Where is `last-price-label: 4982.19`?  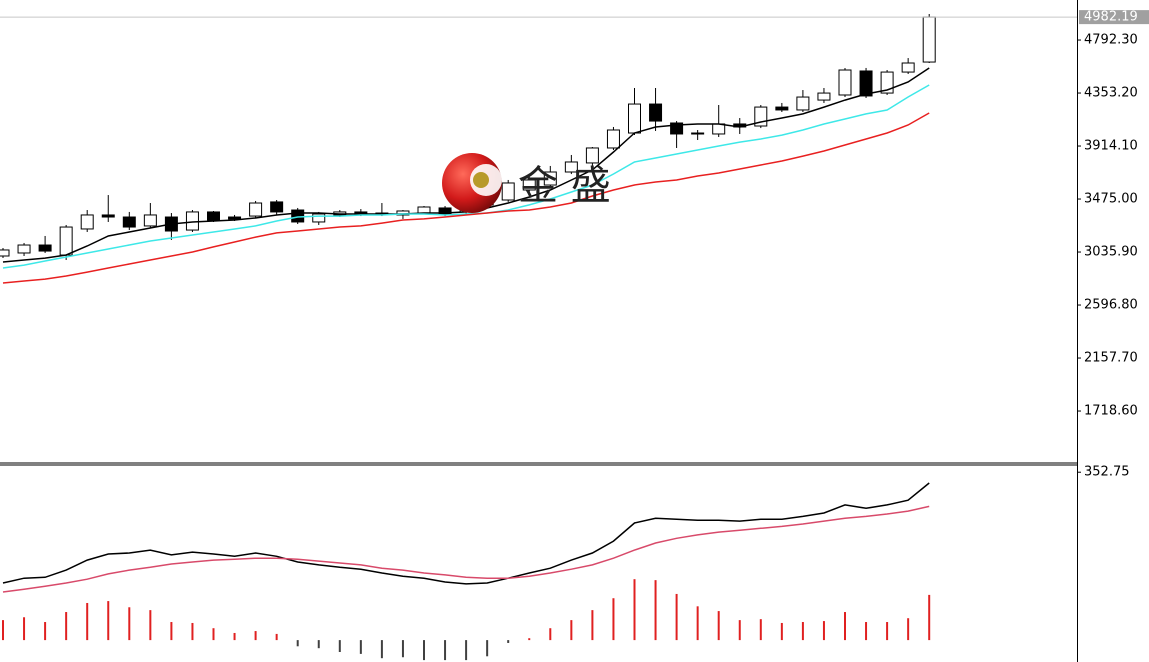 last-price-label: 4982.19 is located at coordinates (1111, 17).